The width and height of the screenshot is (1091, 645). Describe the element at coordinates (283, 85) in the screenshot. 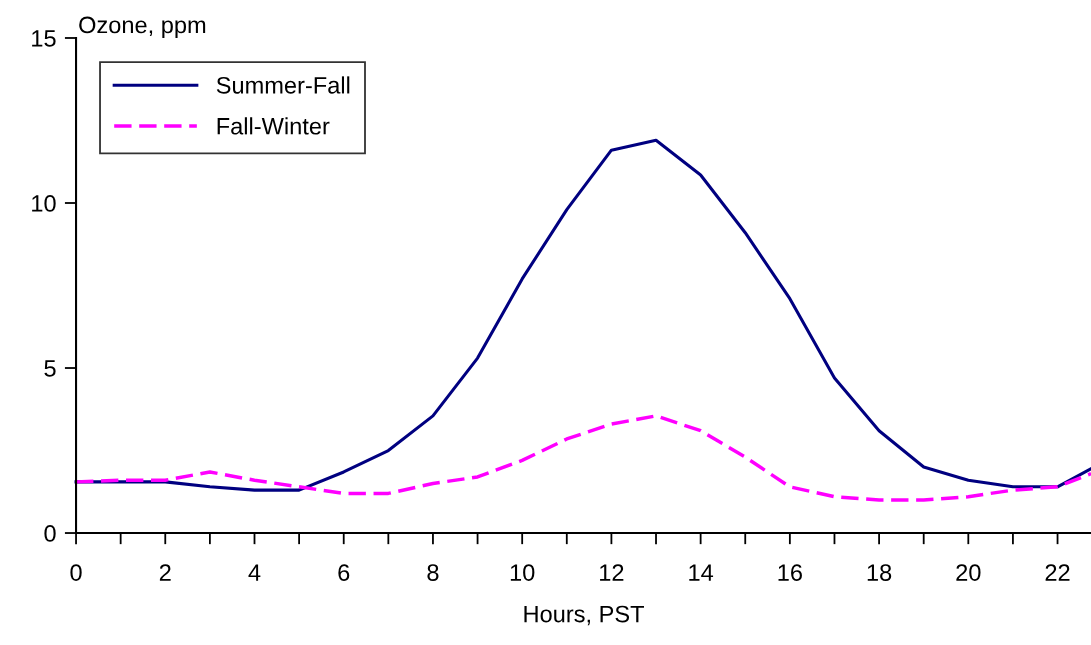

I see `legend-label: Summer-Fall` at that location.